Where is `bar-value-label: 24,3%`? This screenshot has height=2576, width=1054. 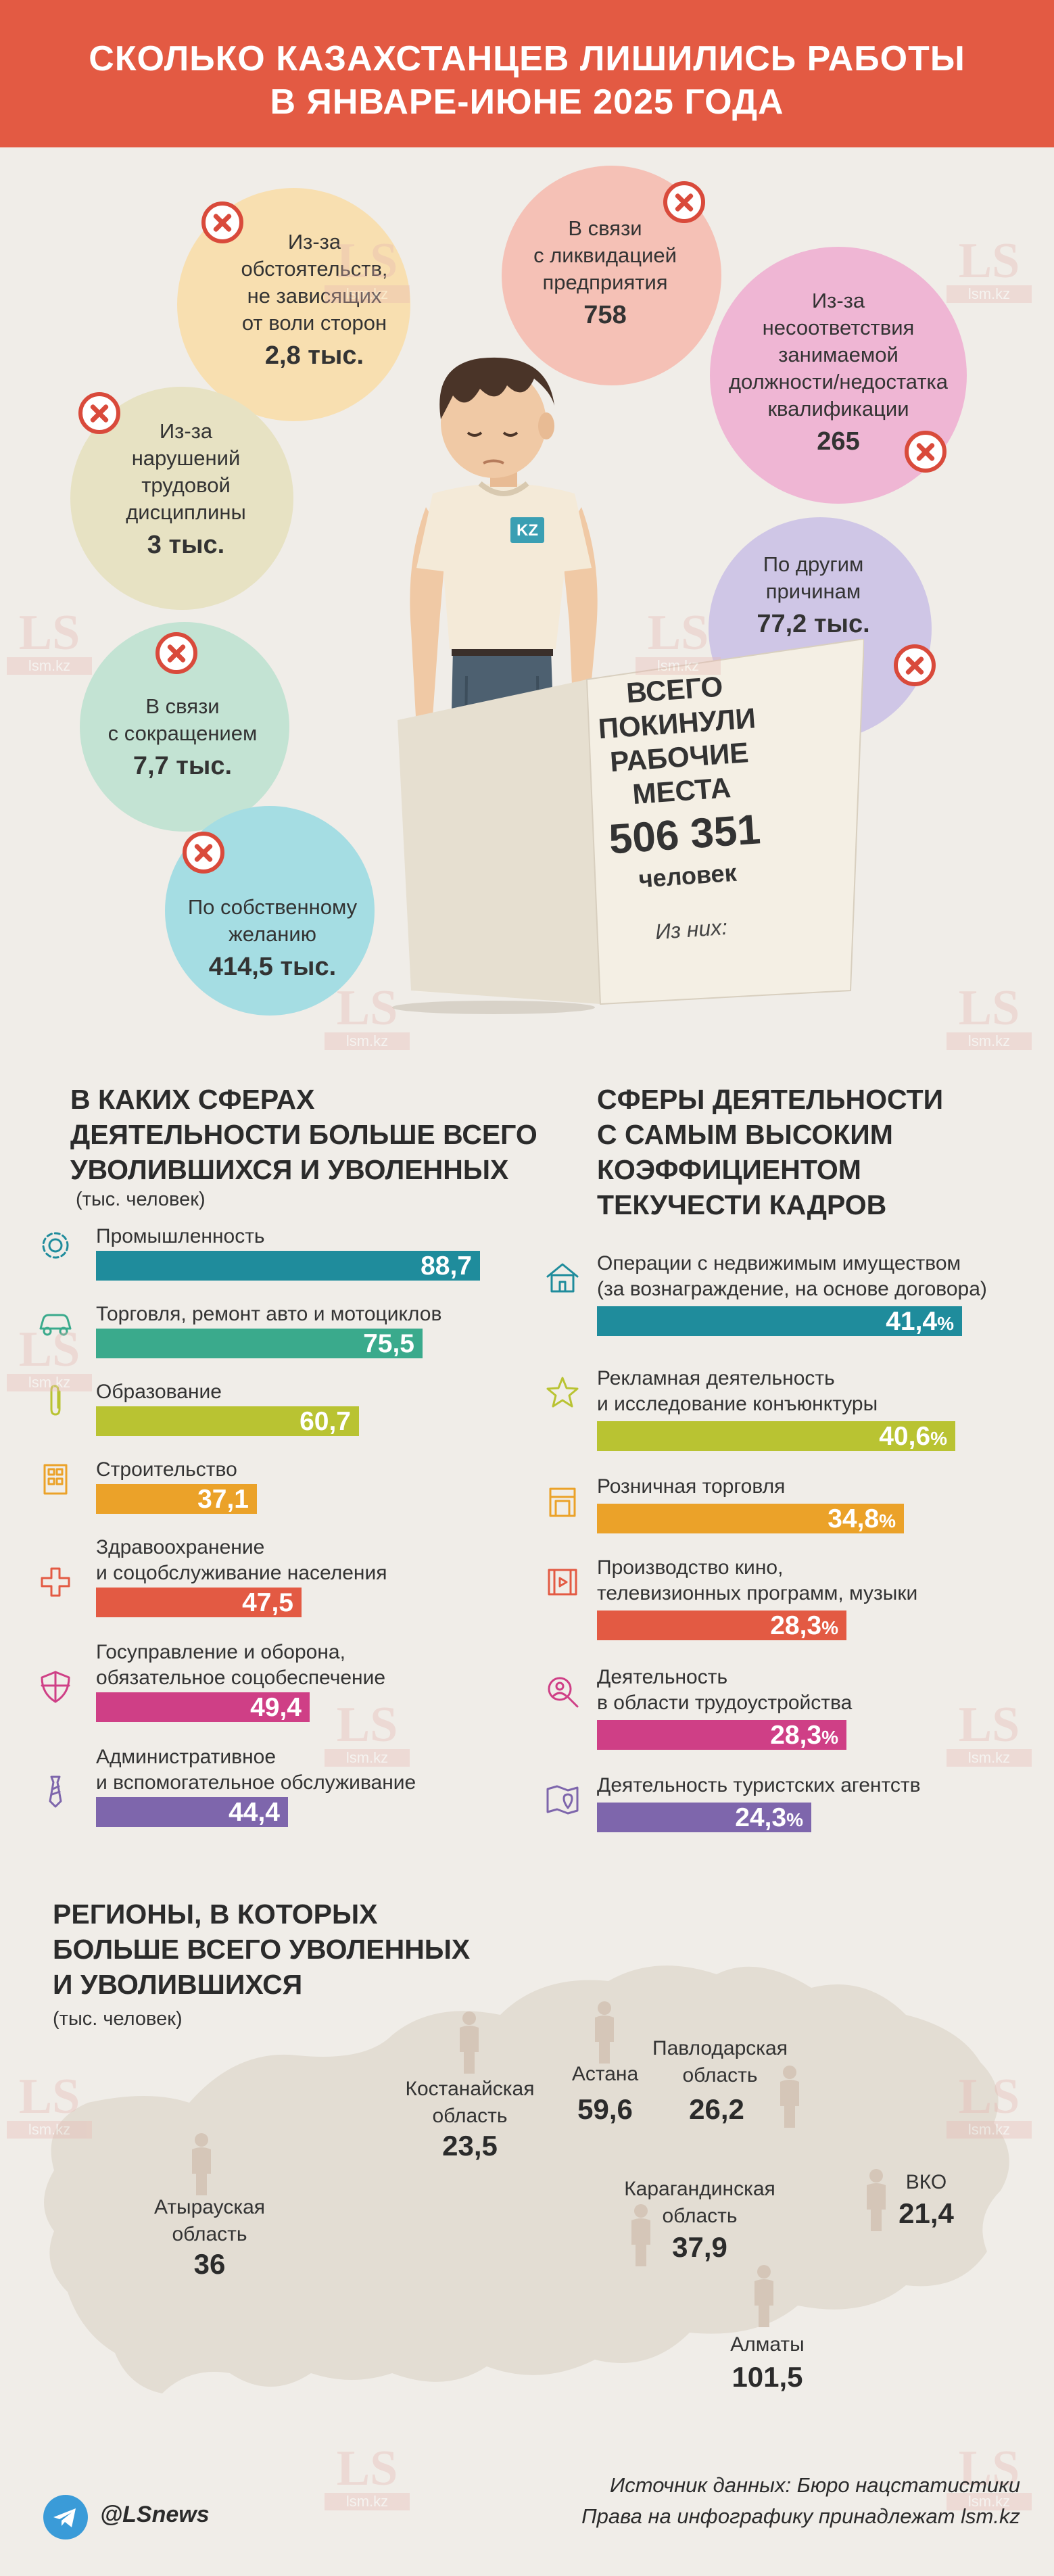 bar-value-label: 24,3% is located at coordinates (769, 1817).